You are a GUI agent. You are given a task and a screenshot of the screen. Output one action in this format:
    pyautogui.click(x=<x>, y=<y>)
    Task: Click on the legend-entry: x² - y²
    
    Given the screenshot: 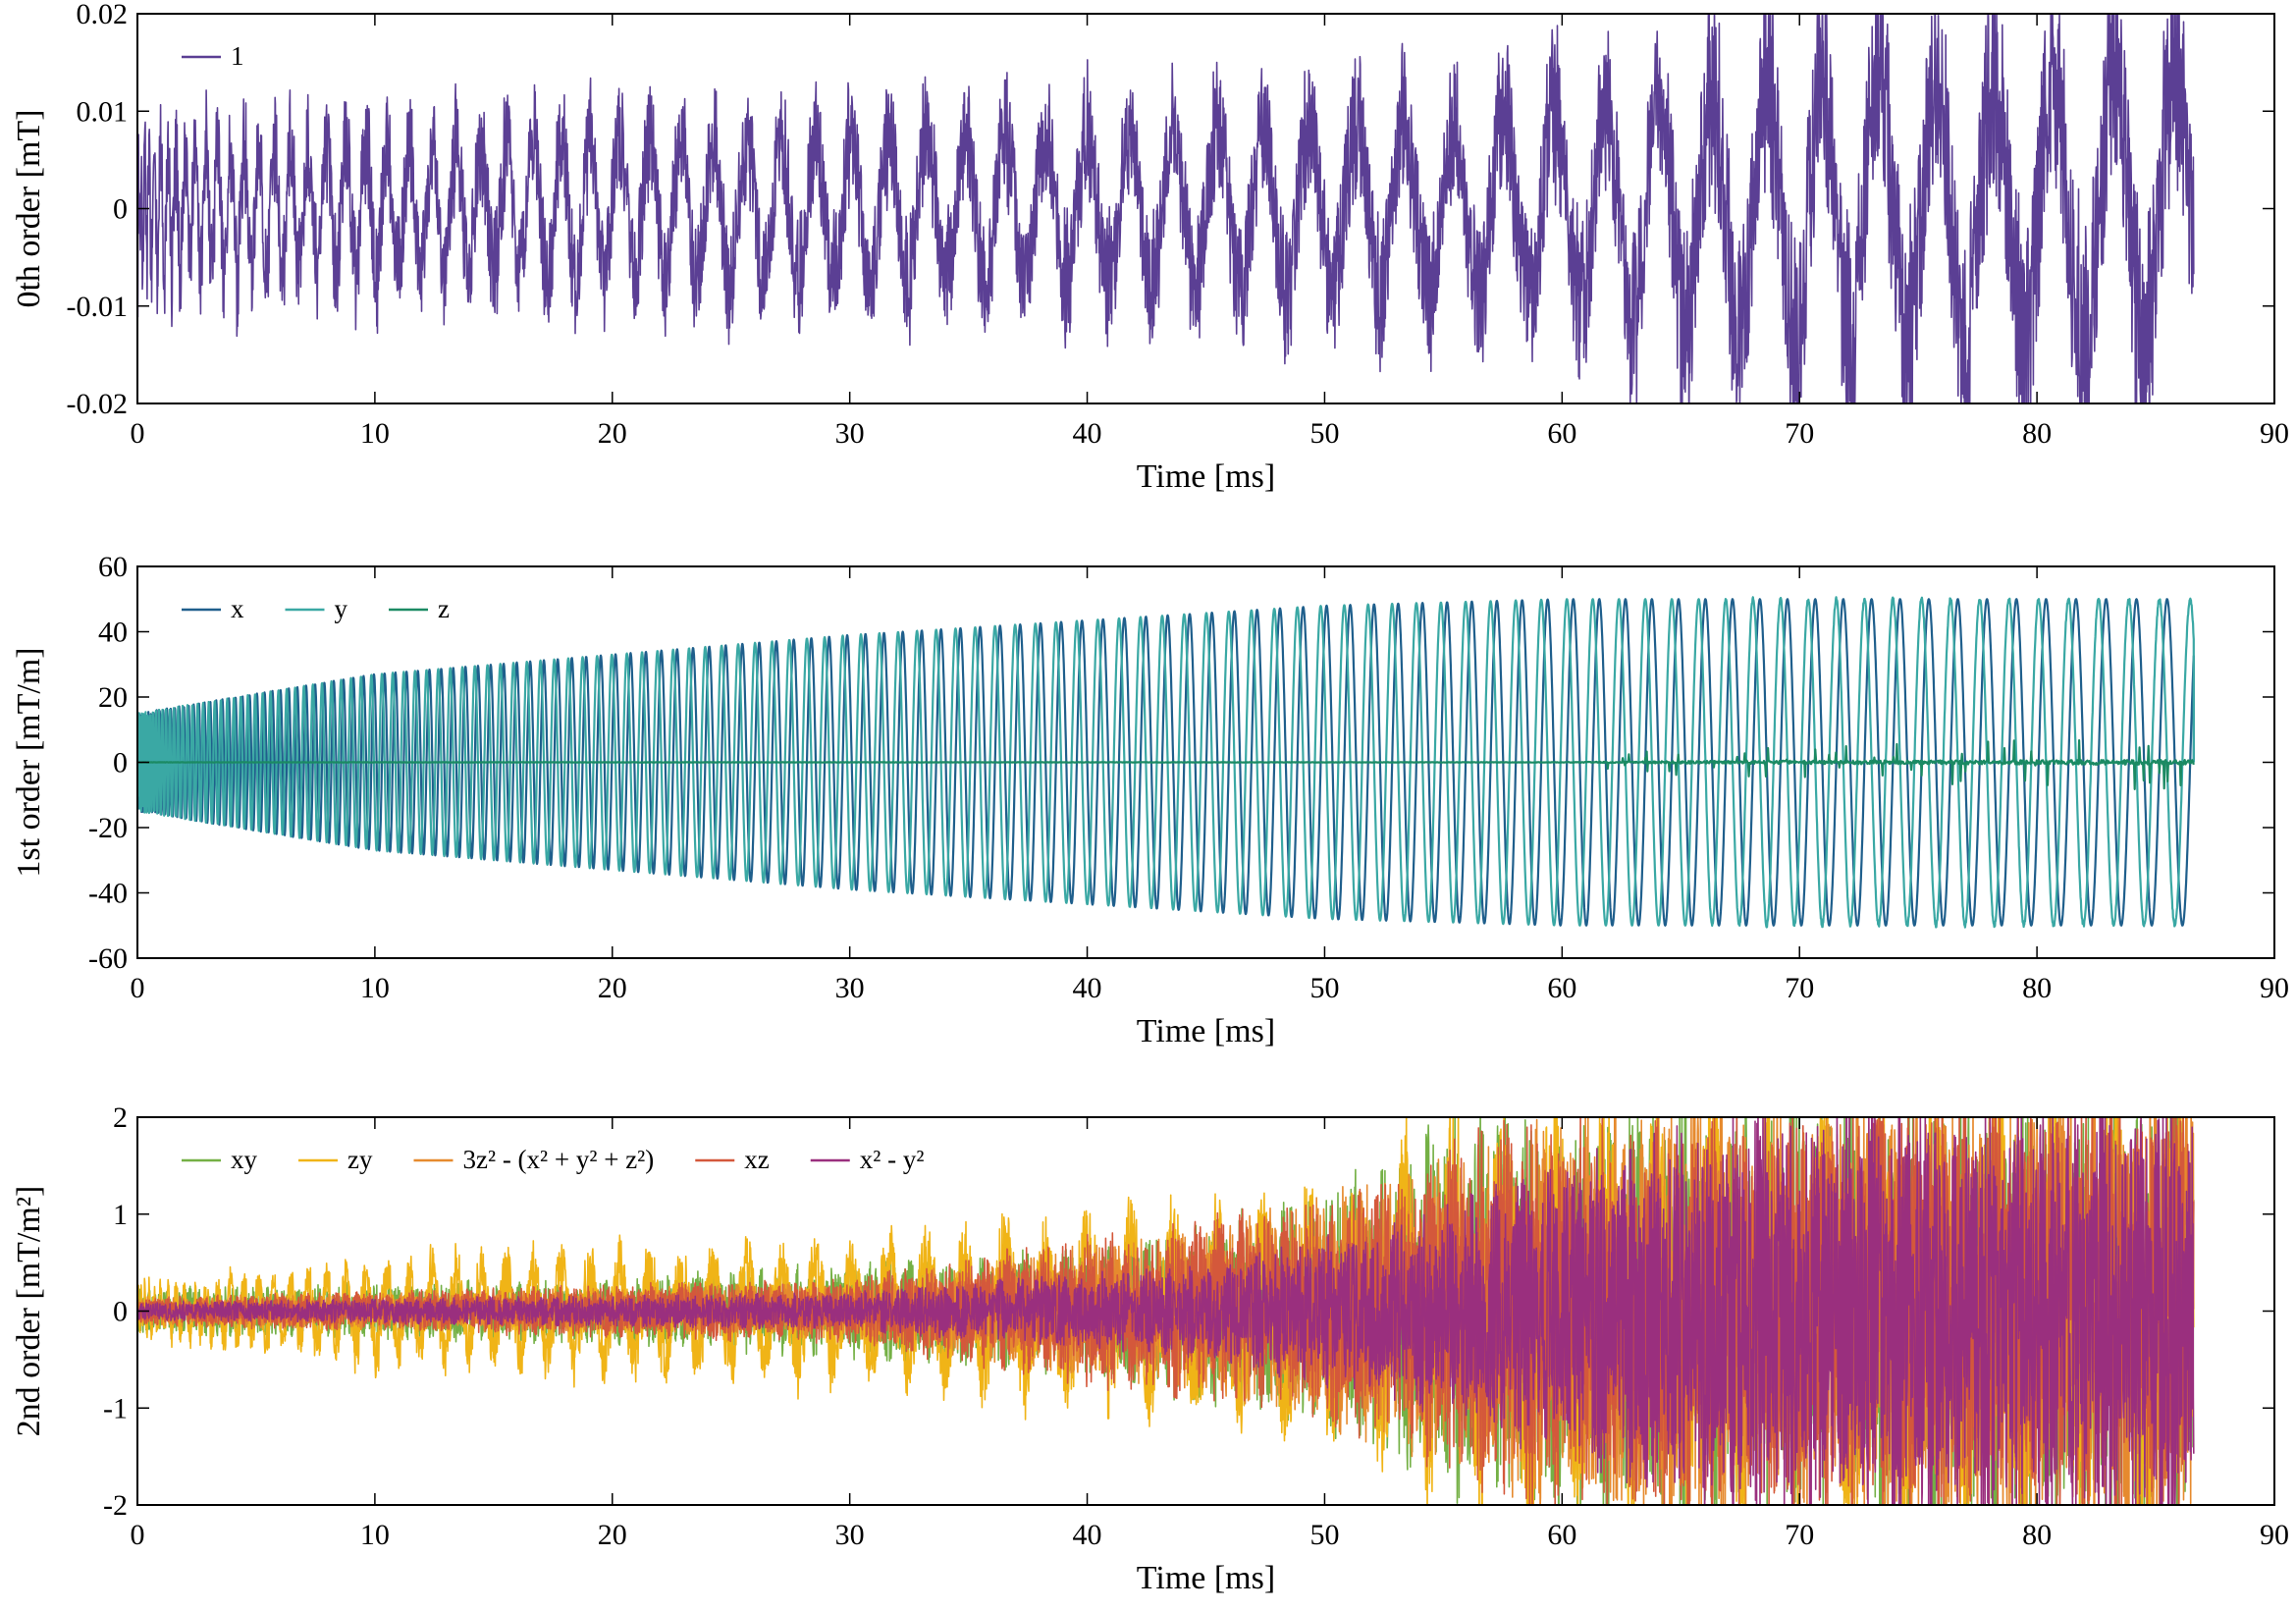 What is the action you would take?
    pyautogui.click(x=892, y=1160)
    